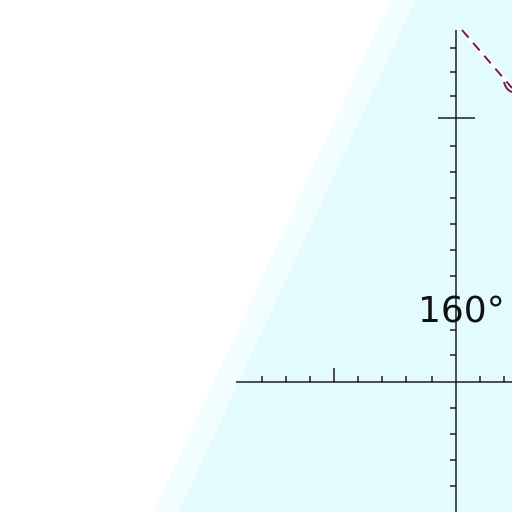 This screenshot has width=512, height=512. Describe the element at coordinates (374, 375) in the screenshot. I see `parallel-line` at that location.